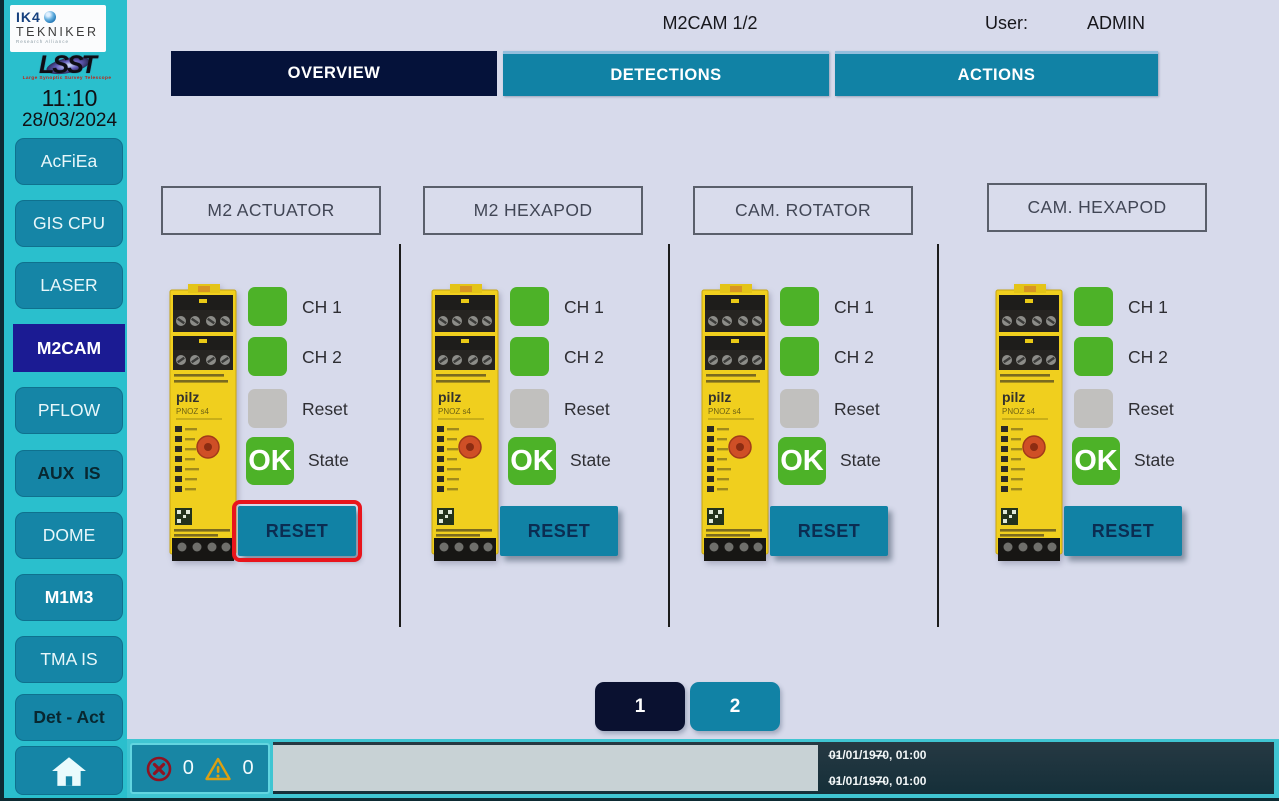 The height and width of the screenshot is (801, 1279). I want to click on event-col3-1: ---, so click(879, 755).